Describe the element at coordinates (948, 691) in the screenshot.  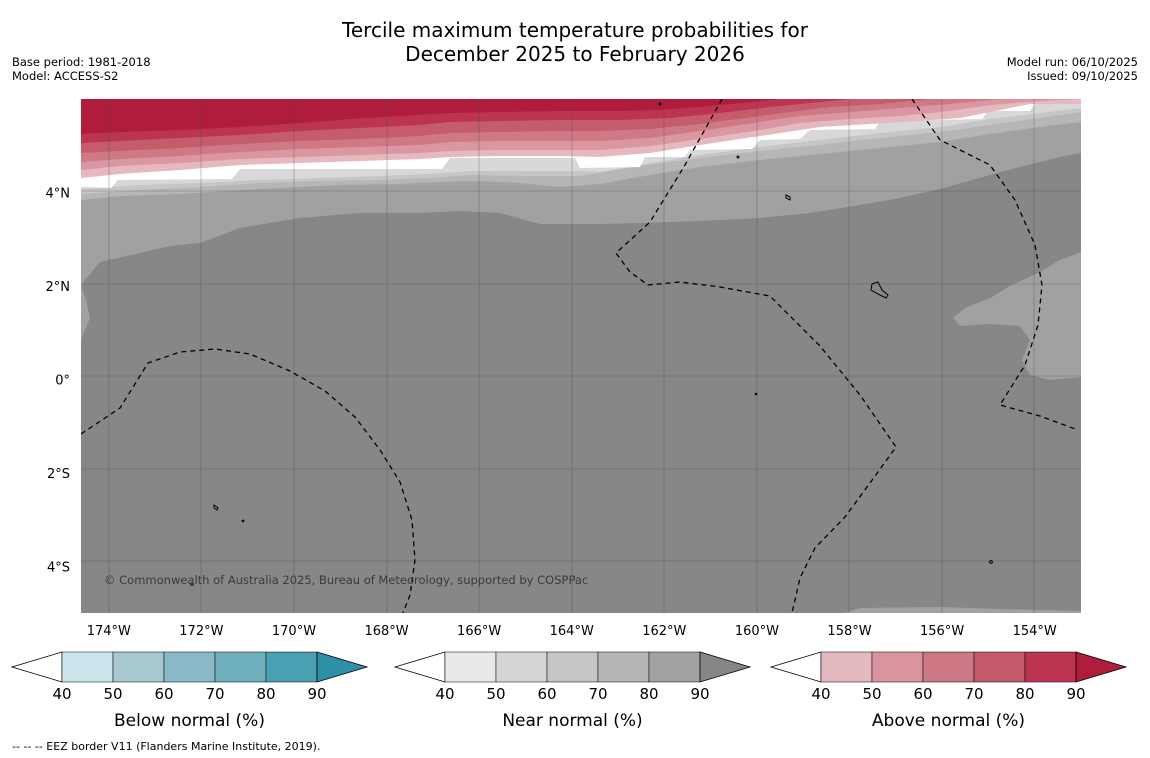
I see `colorbar-3: 40 50 60 70 80 90 Above normal (%)` at that location.